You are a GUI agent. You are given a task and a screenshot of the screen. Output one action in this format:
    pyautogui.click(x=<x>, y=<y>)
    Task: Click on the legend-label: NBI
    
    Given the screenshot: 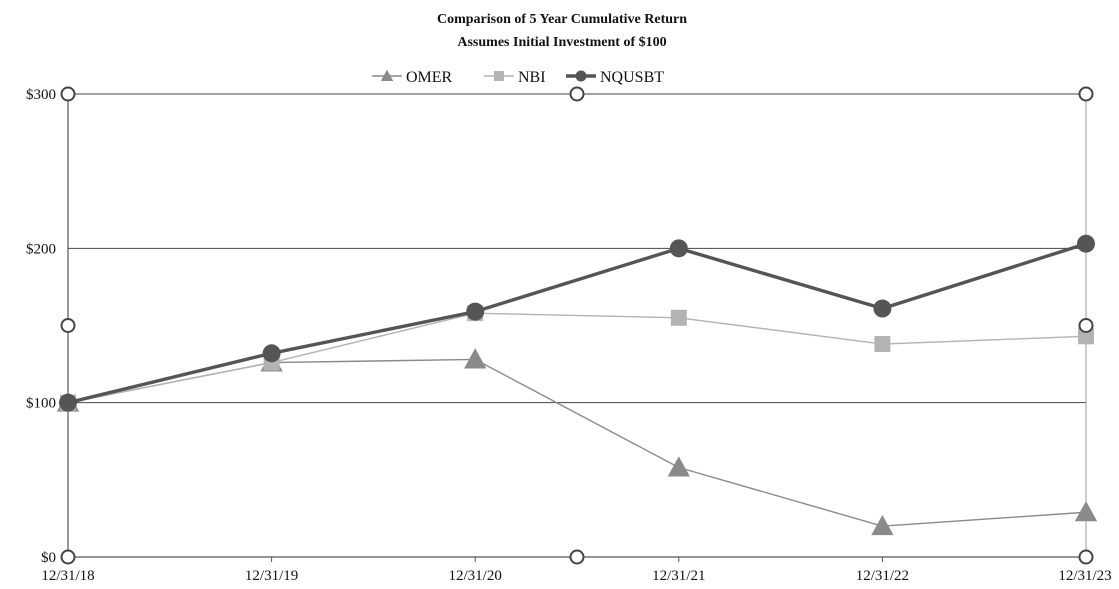 What is the action you would take?
    pyautogui.click(x=532, y=77)
    